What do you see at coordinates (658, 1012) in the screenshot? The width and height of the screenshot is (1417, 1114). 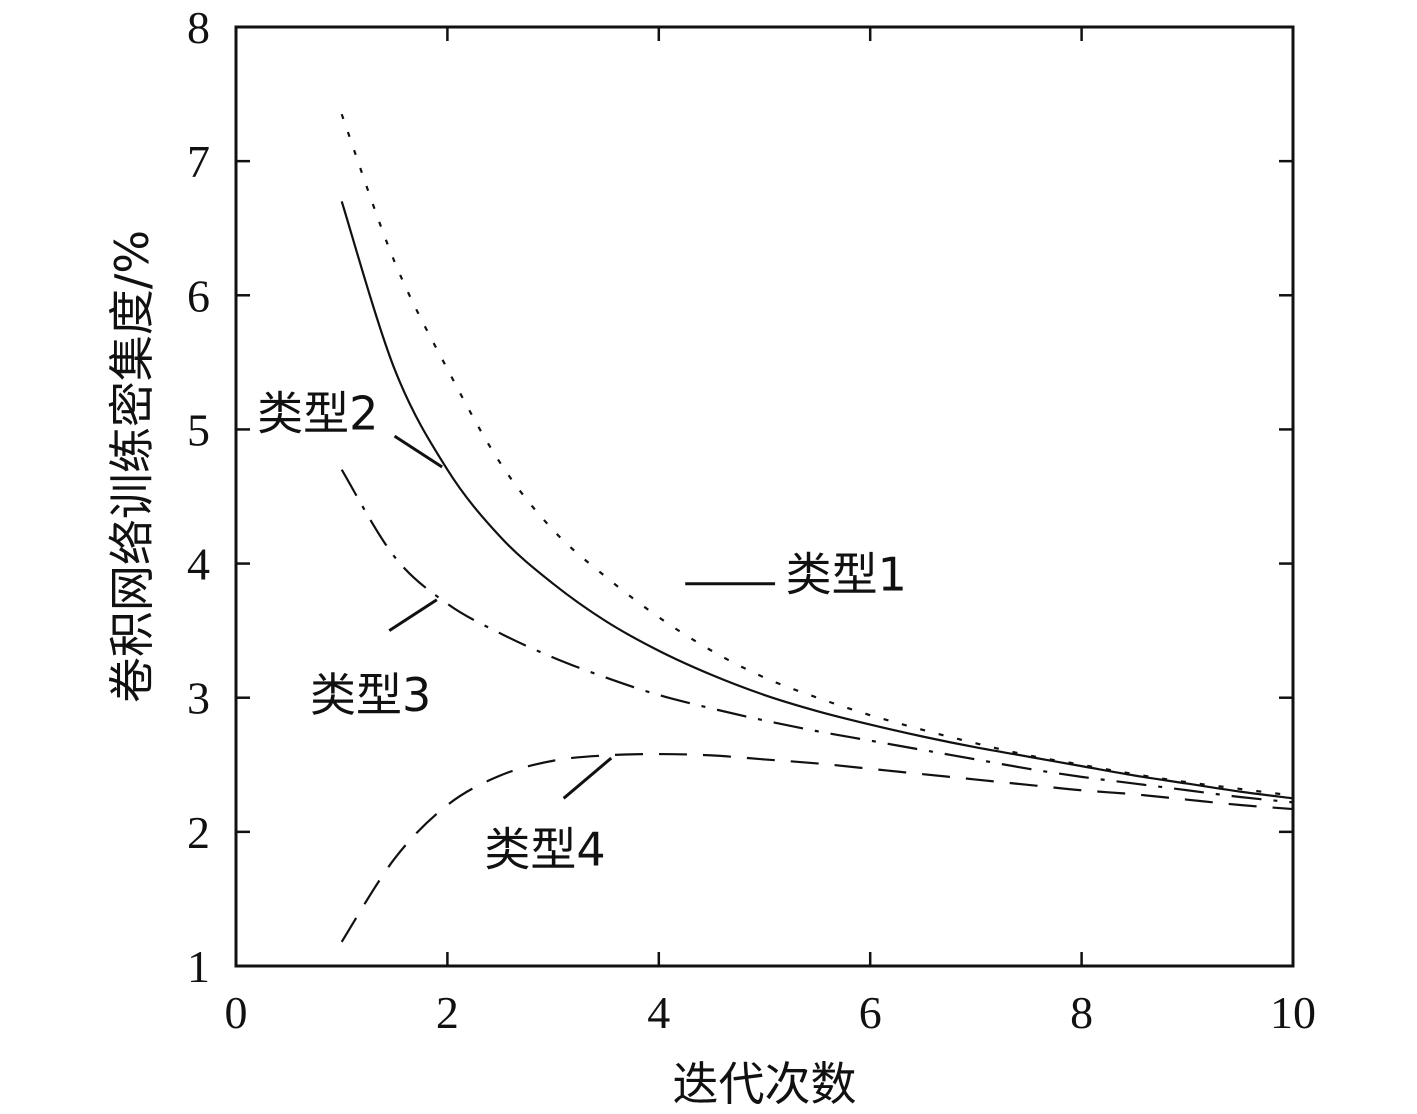 I see `x-tick-label: 4` at bounding box center [658, 1012].